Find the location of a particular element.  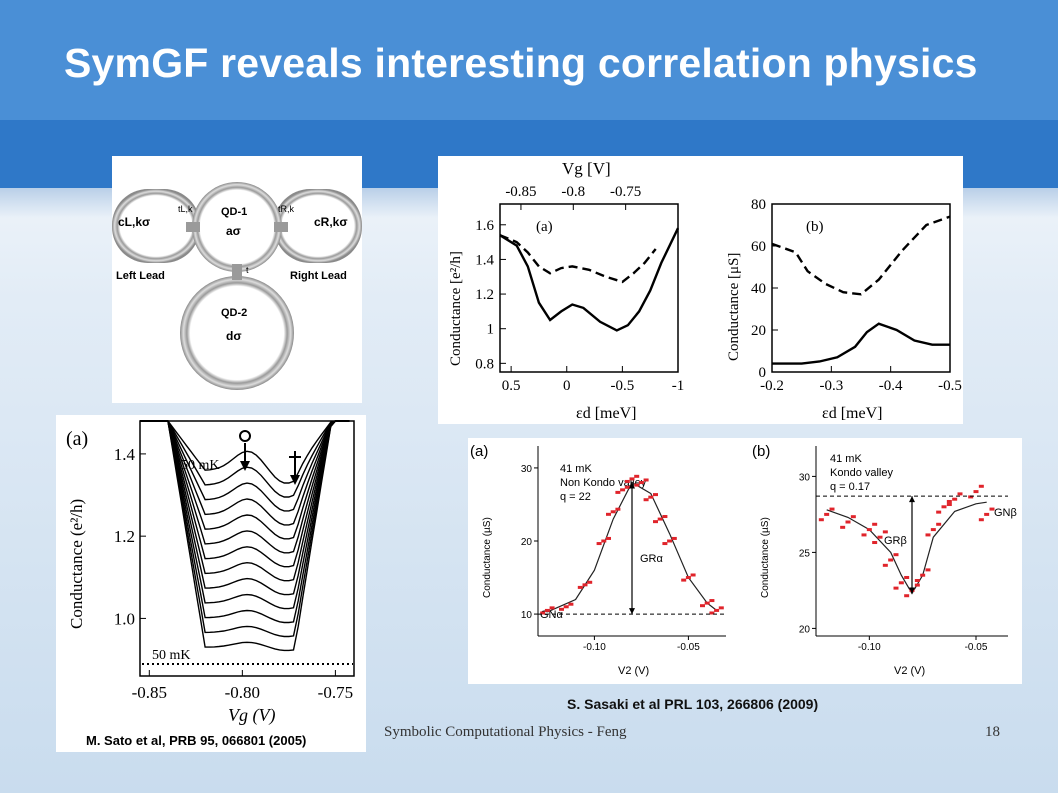

left-lead-label: Left Lead is located at coordinates (140, 276).